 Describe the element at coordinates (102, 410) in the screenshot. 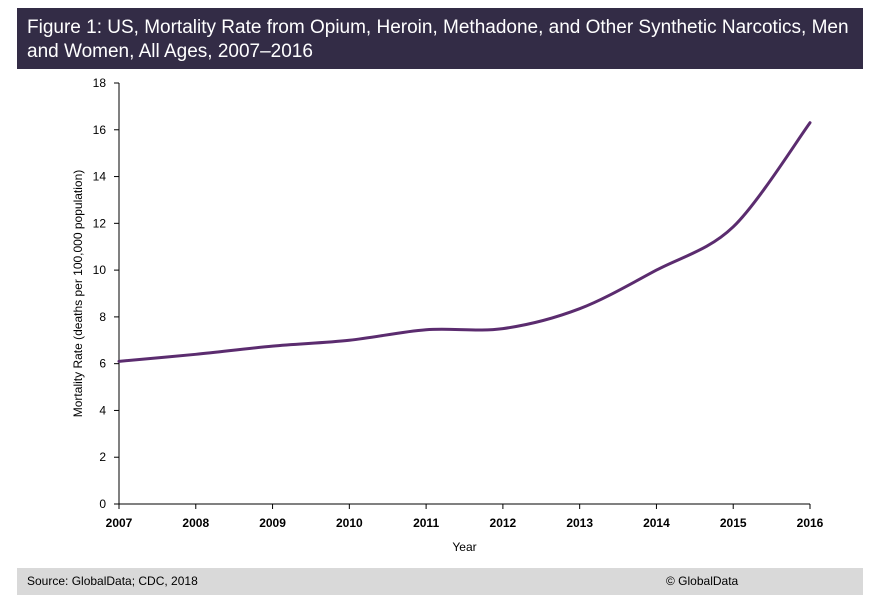

I see `y-tick-label: 4` at that location.